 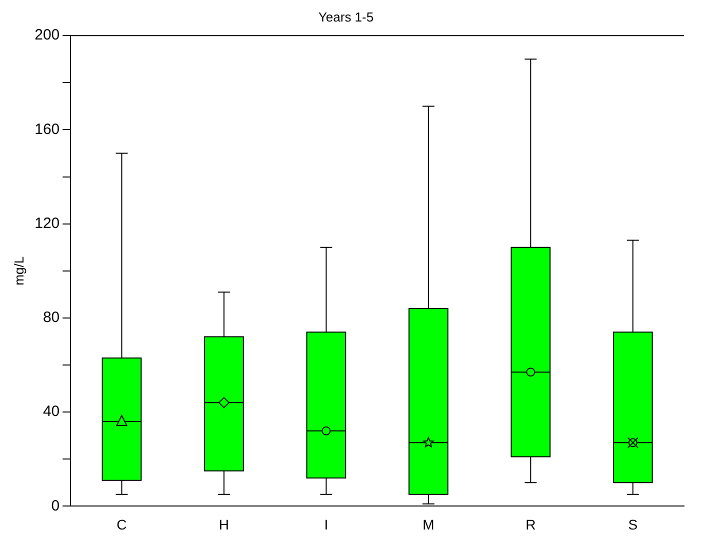 I want to click on chart-title: Years 1-5, so click(x=346, y=16).